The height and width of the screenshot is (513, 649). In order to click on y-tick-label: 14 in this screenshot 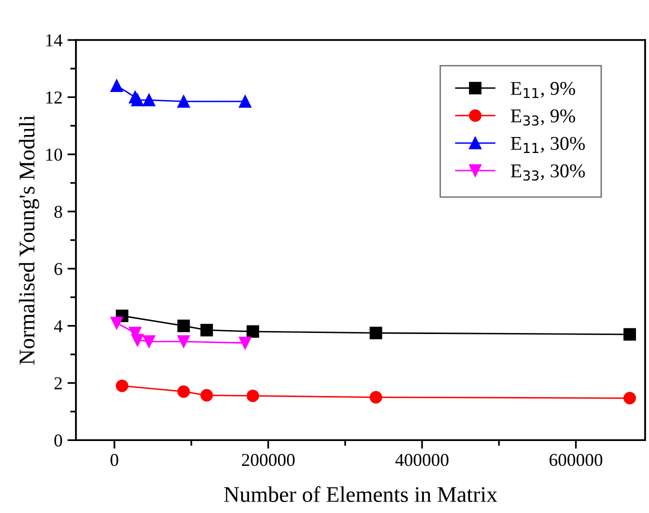, I will do `click(54, 40)`.